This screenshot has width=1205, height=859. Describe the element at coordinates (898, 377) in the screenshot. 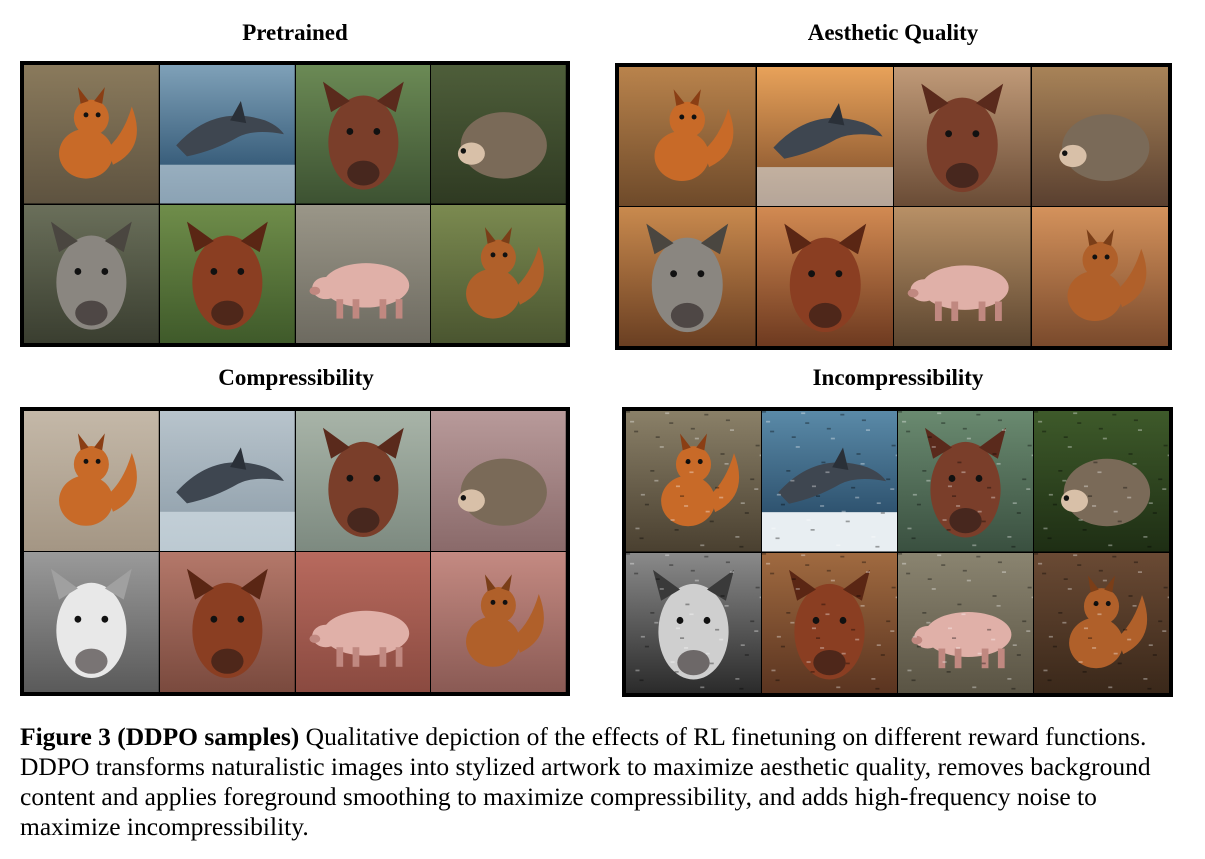

I see `panel-title-incompress: Incompressibility` at that location.